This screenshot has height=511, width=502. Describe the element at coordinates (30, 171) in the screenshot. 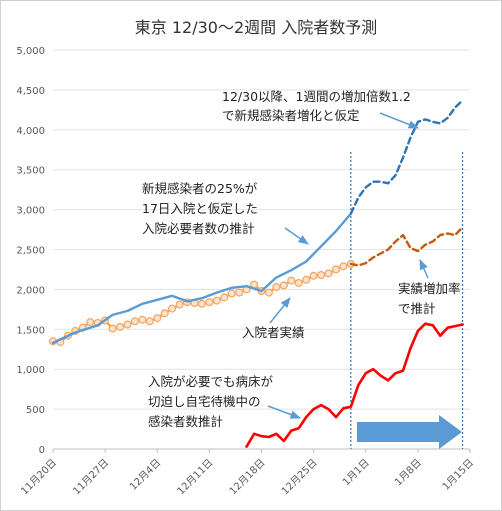

I see `y-tick-label: 3,500` at that location.